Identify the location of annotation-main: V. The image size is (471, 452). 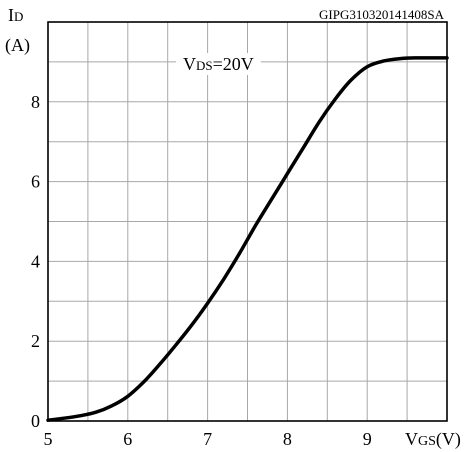
(189, 64).